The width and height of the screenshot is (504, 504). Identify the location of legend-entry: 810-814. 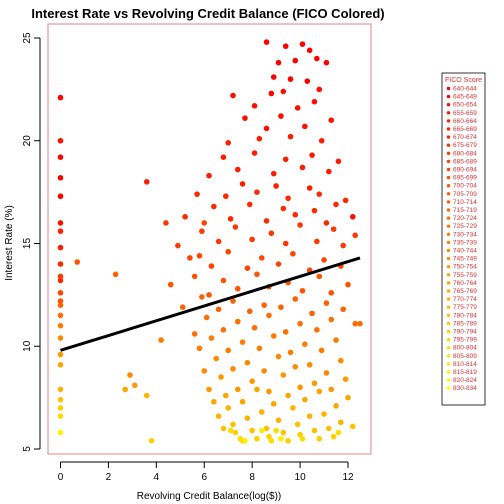
(465, 364).